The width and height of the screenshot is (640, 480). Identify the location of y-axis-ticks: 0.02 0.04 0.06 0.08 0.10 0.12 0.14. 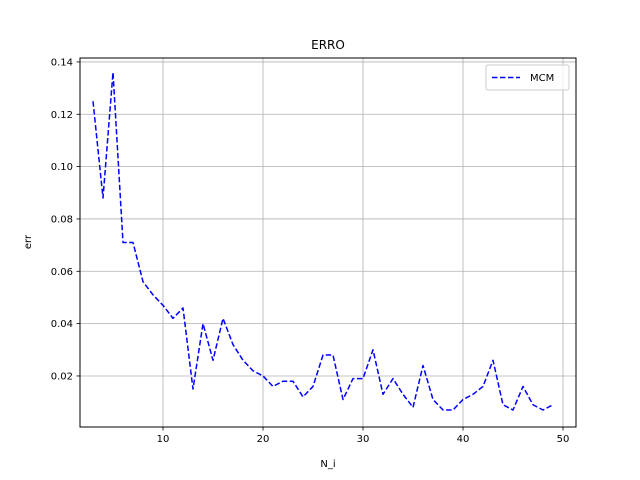
(65, 219).